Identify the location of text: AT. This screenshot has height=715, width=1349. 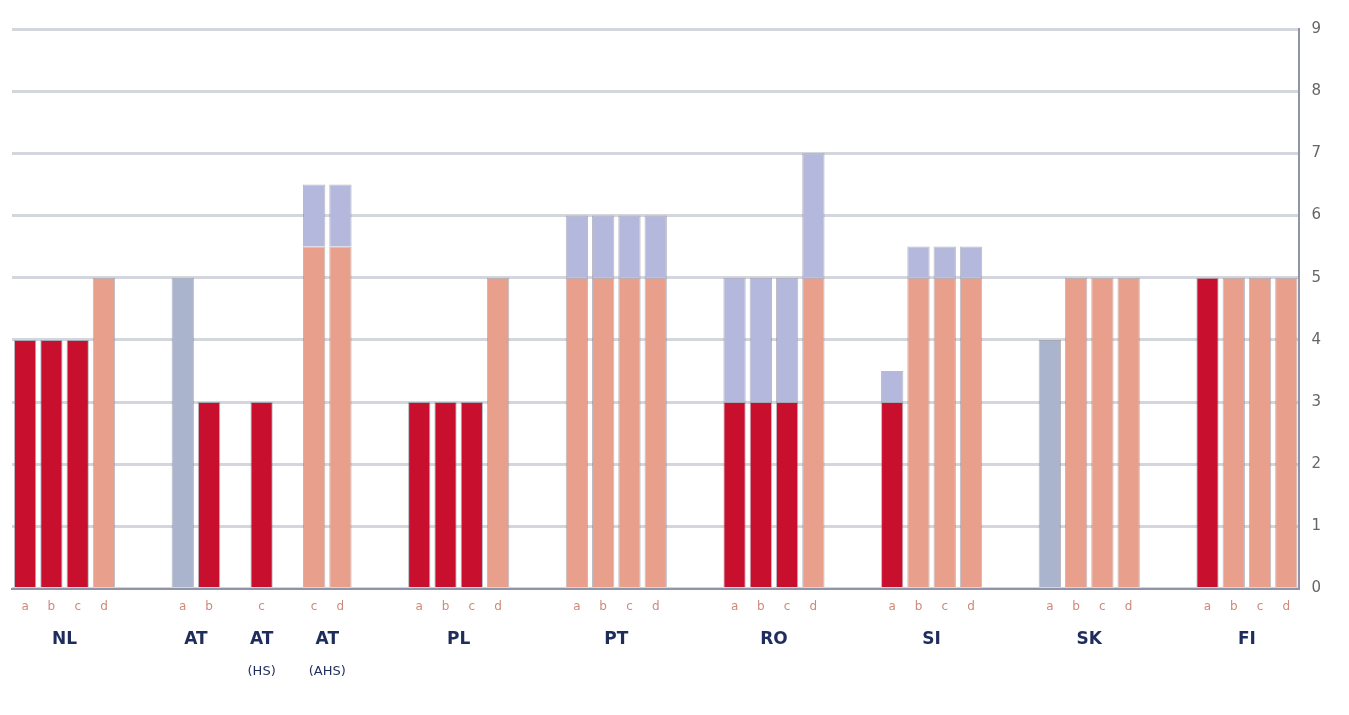
(196, 637).